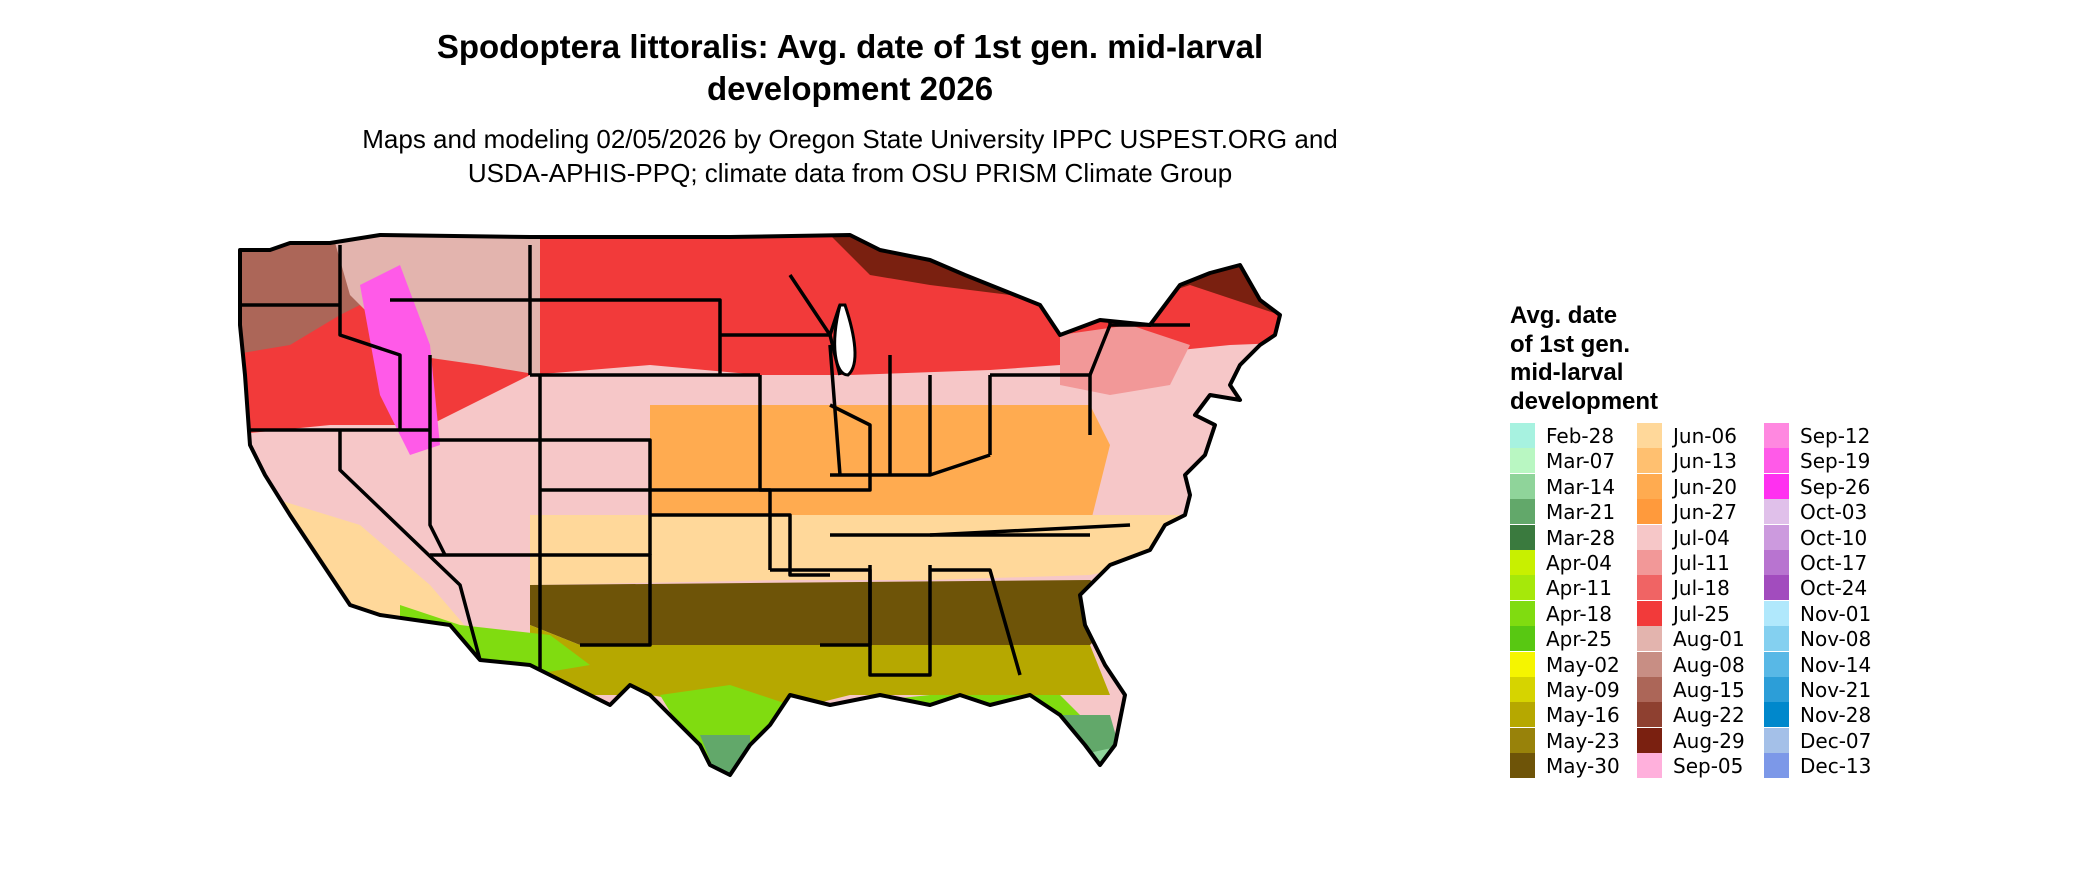 This screenshot has width=2100, height=892. Describe the element at coordinates (1834, 563) in the screenshot. I see `legend-label: Oct-17` at that location.